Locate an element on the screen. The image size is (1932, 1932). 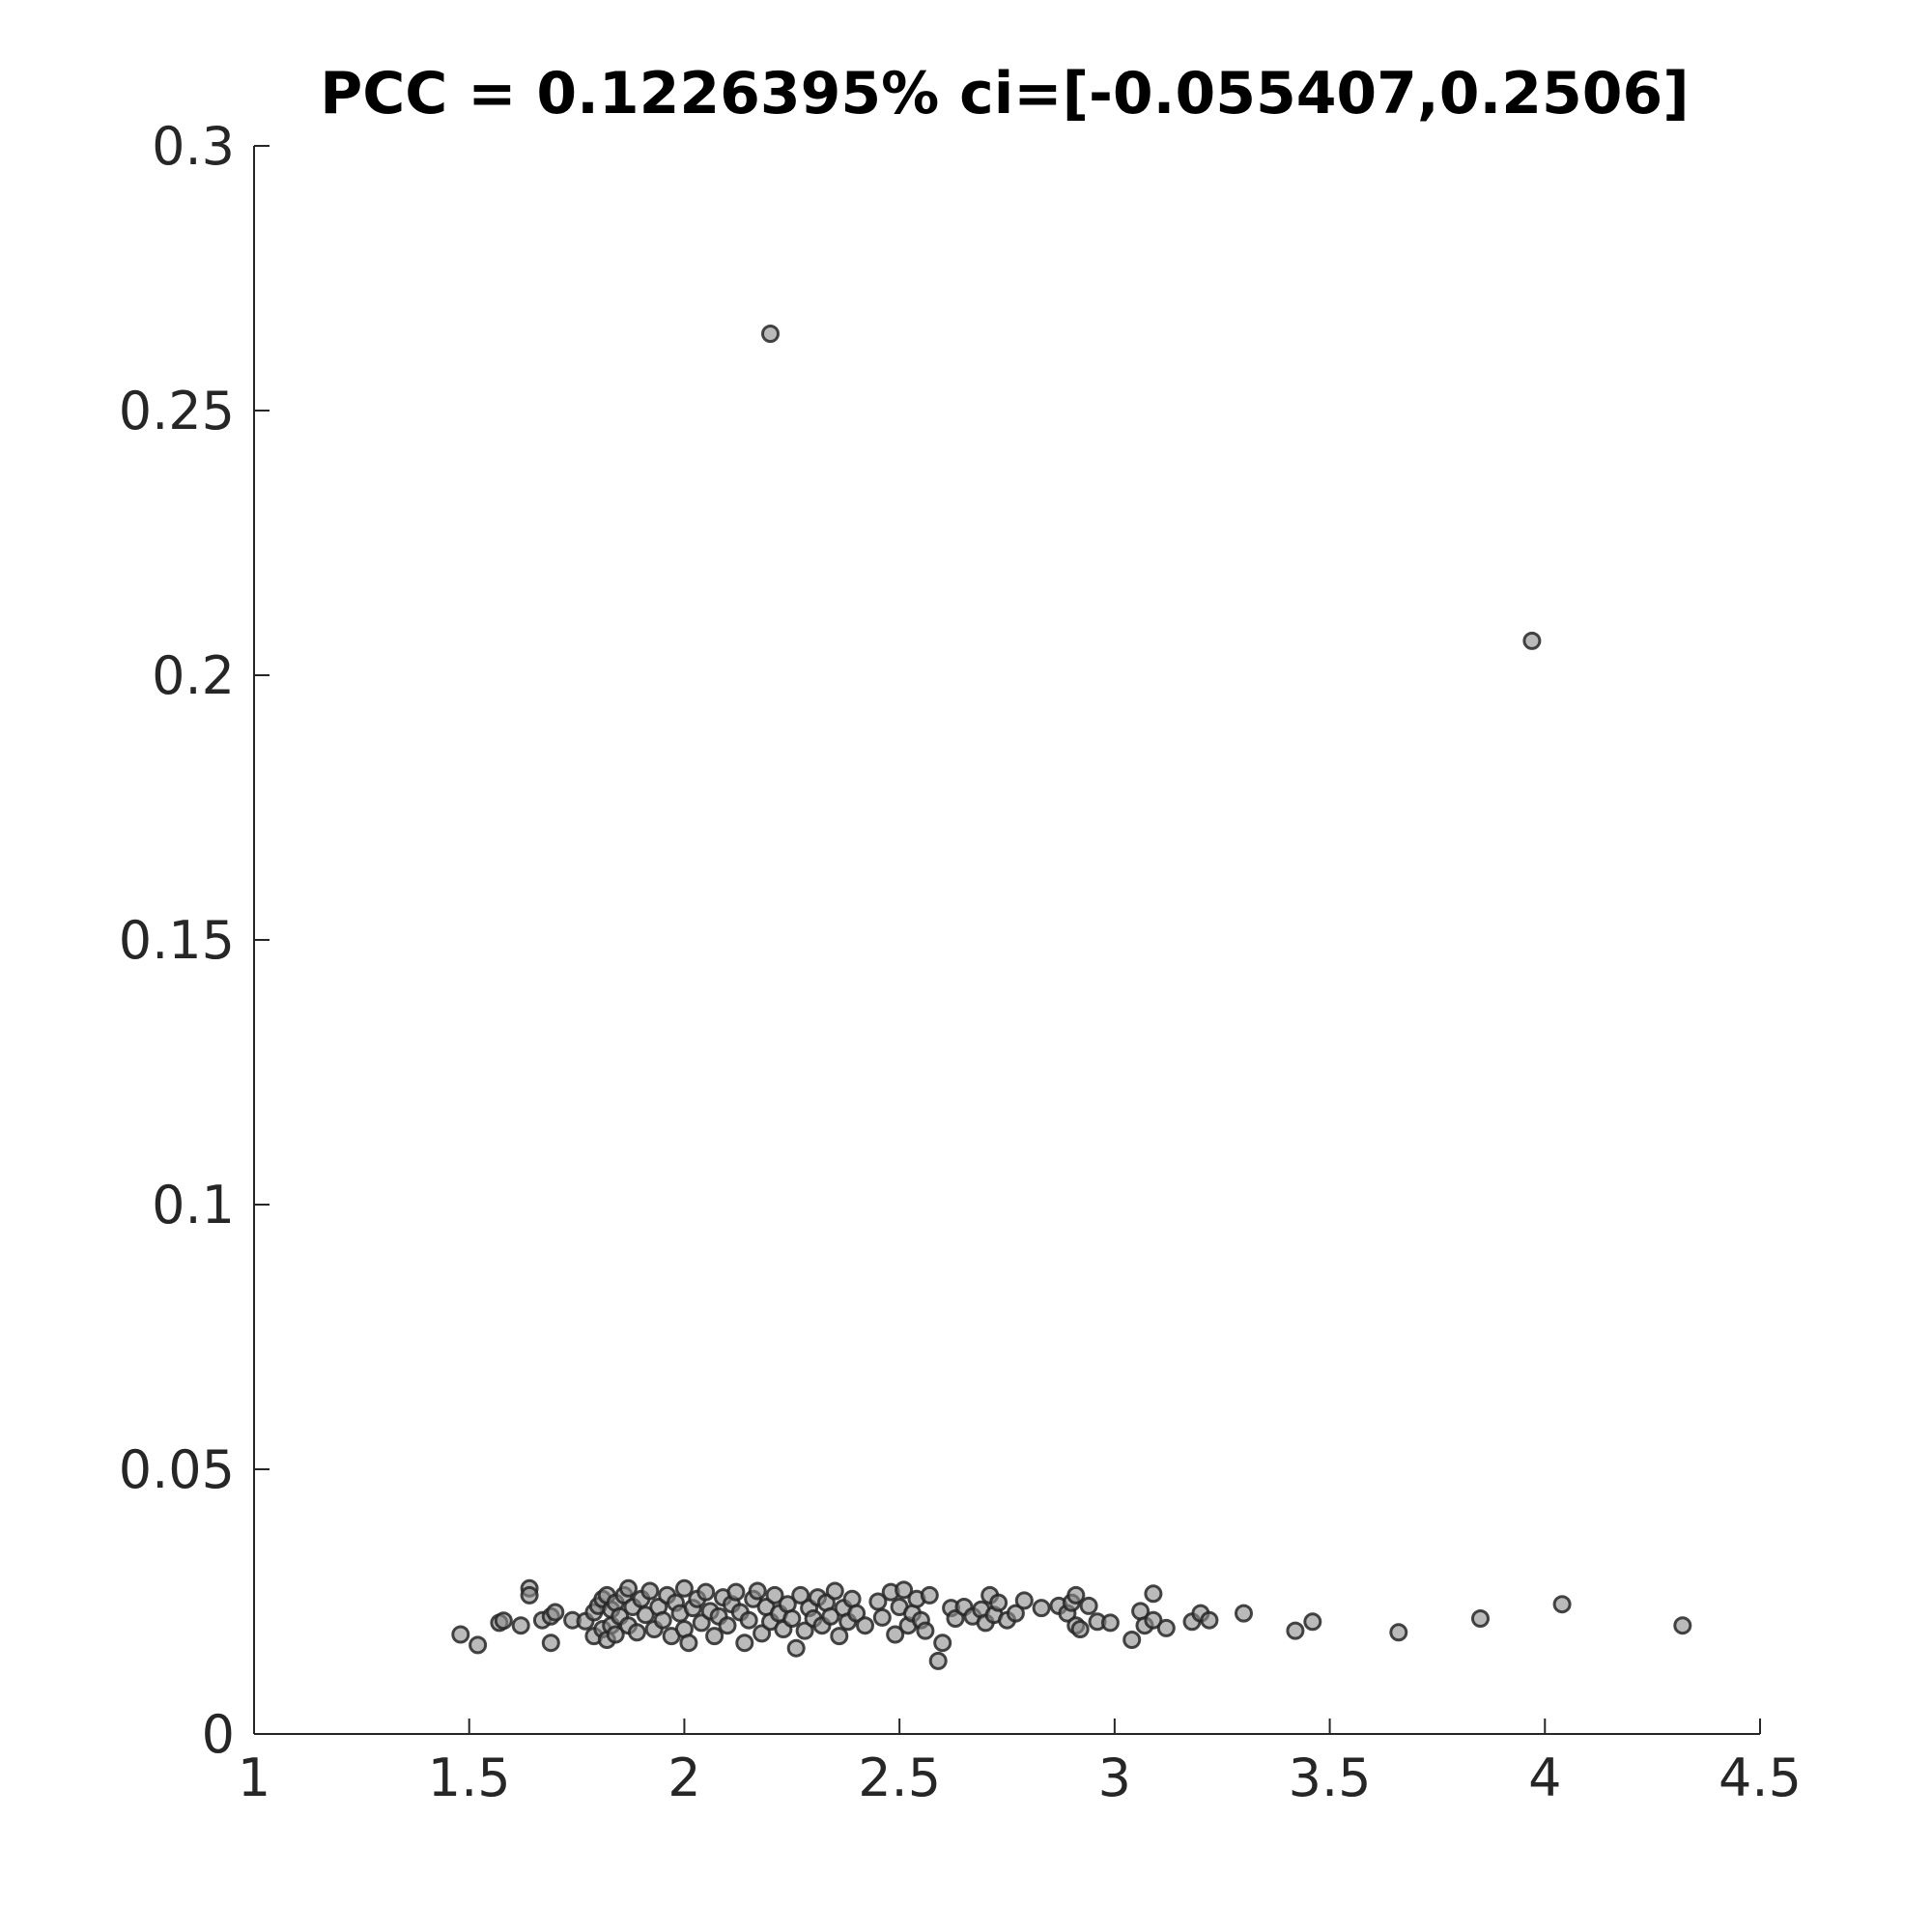
y-ticks: 0 0.05 0.1 0.15 0.2 0.25 0.3 is located at coordinates (194, 940).